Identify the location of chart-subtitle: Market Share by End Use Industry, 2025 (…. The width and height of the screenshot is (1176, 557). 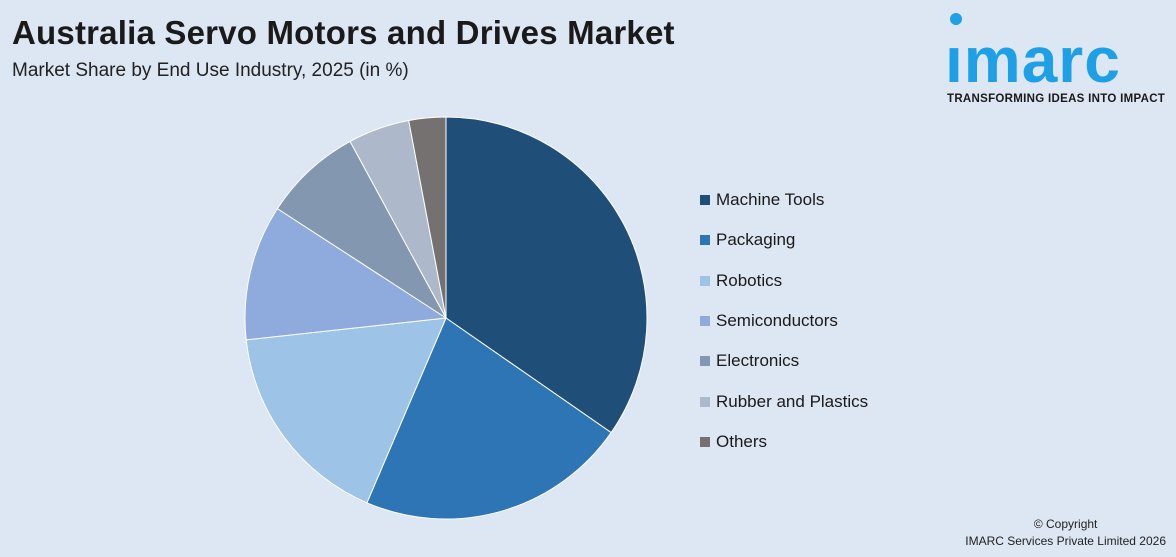
(210, 70).